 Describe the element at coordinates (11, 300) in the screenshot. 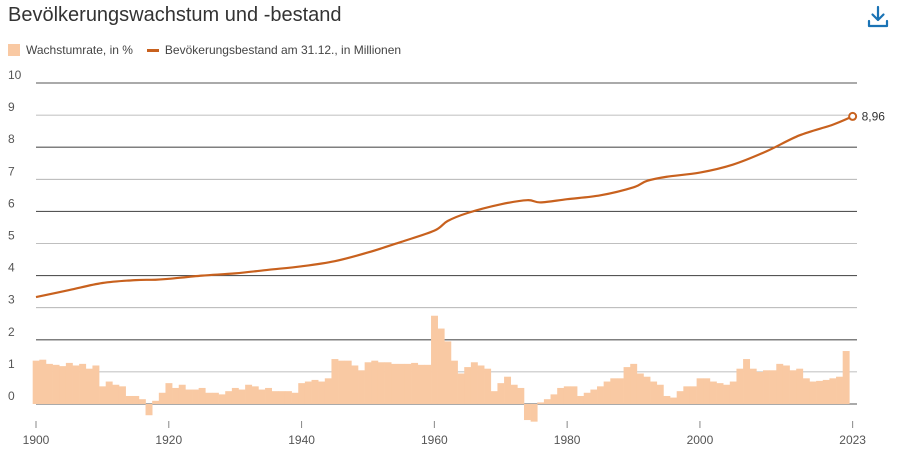

I see `y-tick-label: 3` at that location.